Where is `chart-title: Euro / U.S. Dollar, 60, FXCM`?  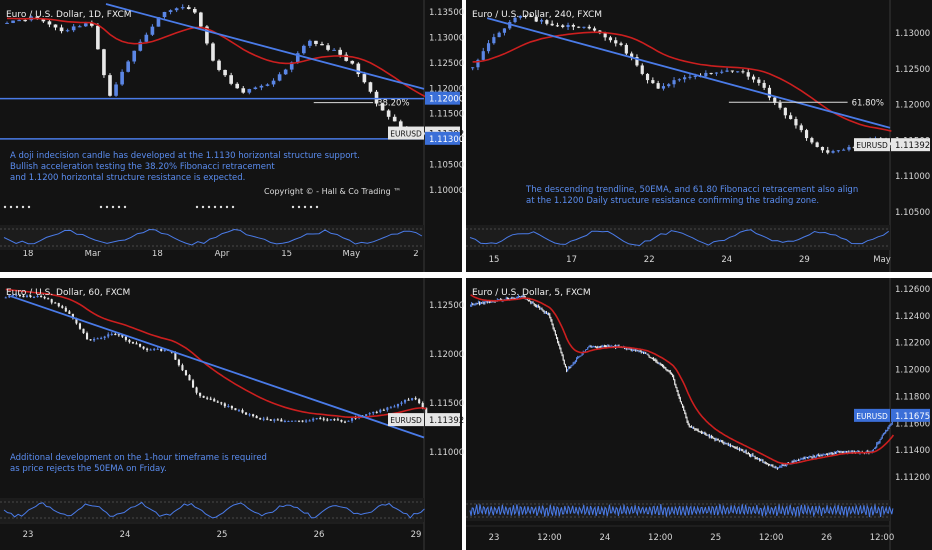
chart-title: Euro / U.S. Dollar, 60, FXCM is located at coordinates (68, 293).